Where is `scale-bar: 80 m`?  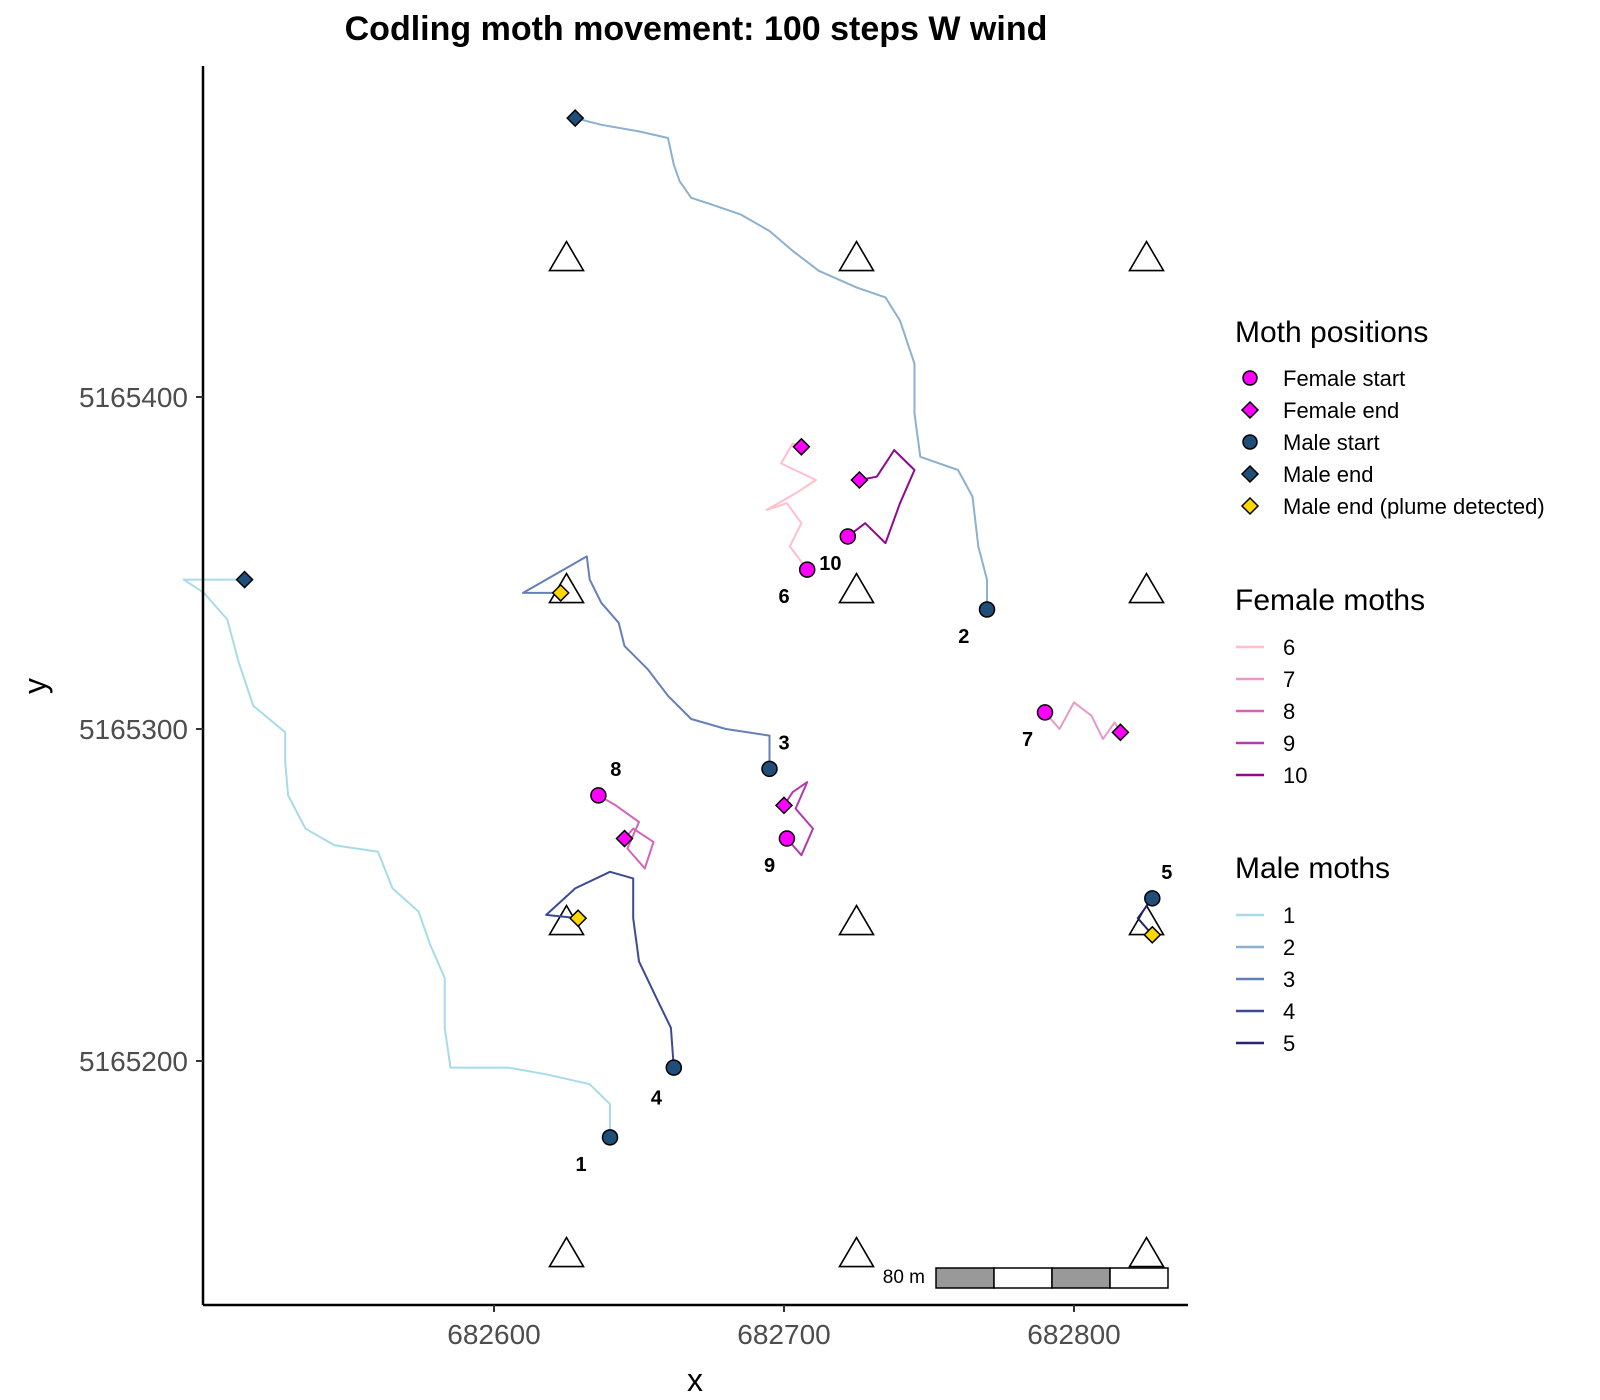
scale-bar: 80 m is located at coordinates (1026, 1278).